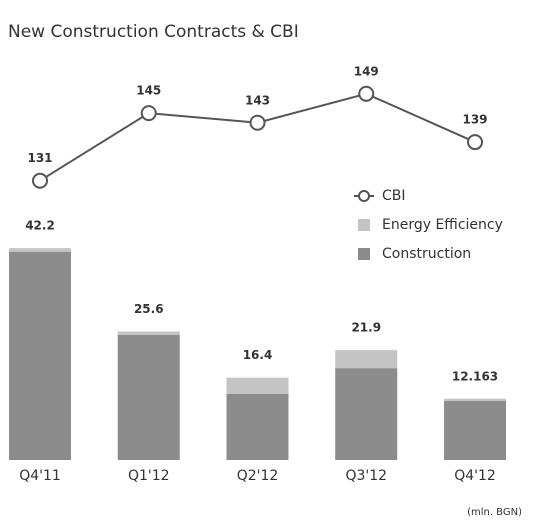  What do you see at coordinates (149, 309) in the screenshot?
I see `total-label: 25.6` at bounding box center [149, 309].